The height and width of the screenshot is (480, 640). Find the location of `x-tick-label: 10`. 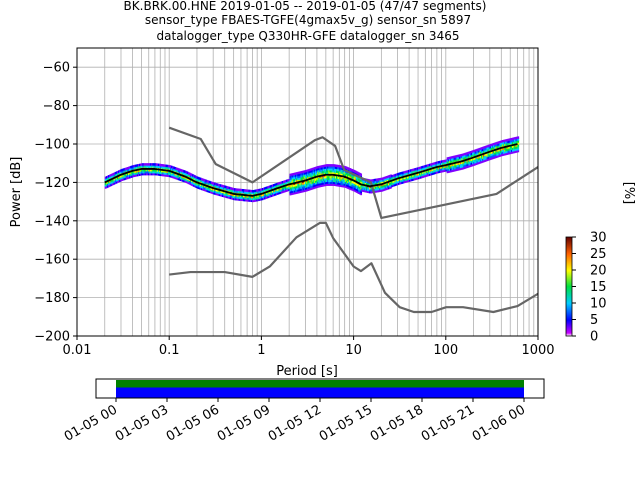

x-tick-label: 10 is located at coordinates (353, 350).